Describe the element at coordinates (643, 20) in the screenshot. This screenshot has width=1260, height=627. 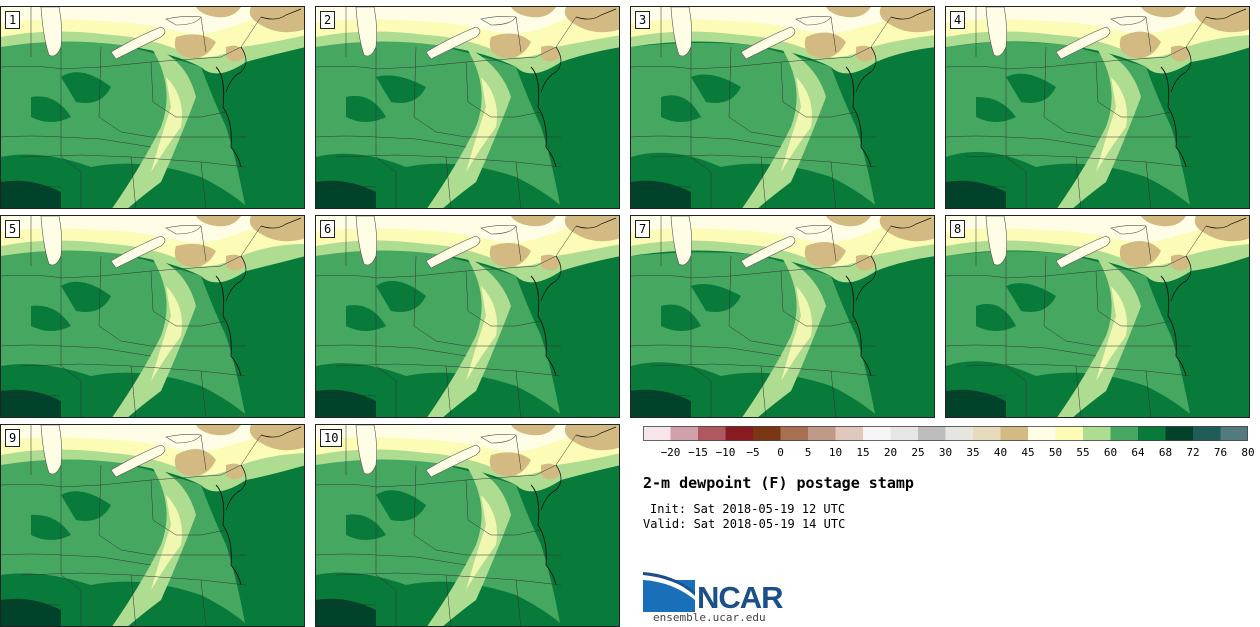
I see `member-label: 3` at that location.